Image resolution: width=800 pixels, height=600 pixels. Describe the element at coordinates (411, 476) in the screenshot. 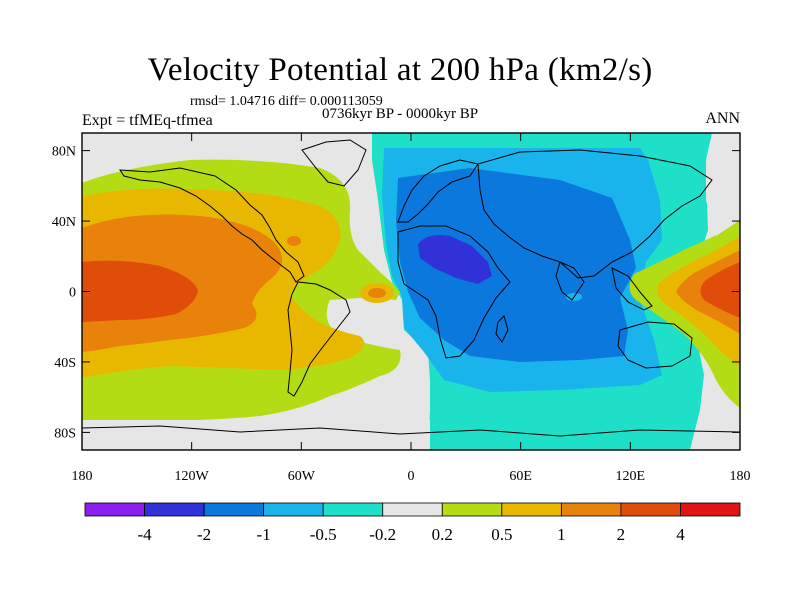

I see `x-tick-label: 0` at that location.